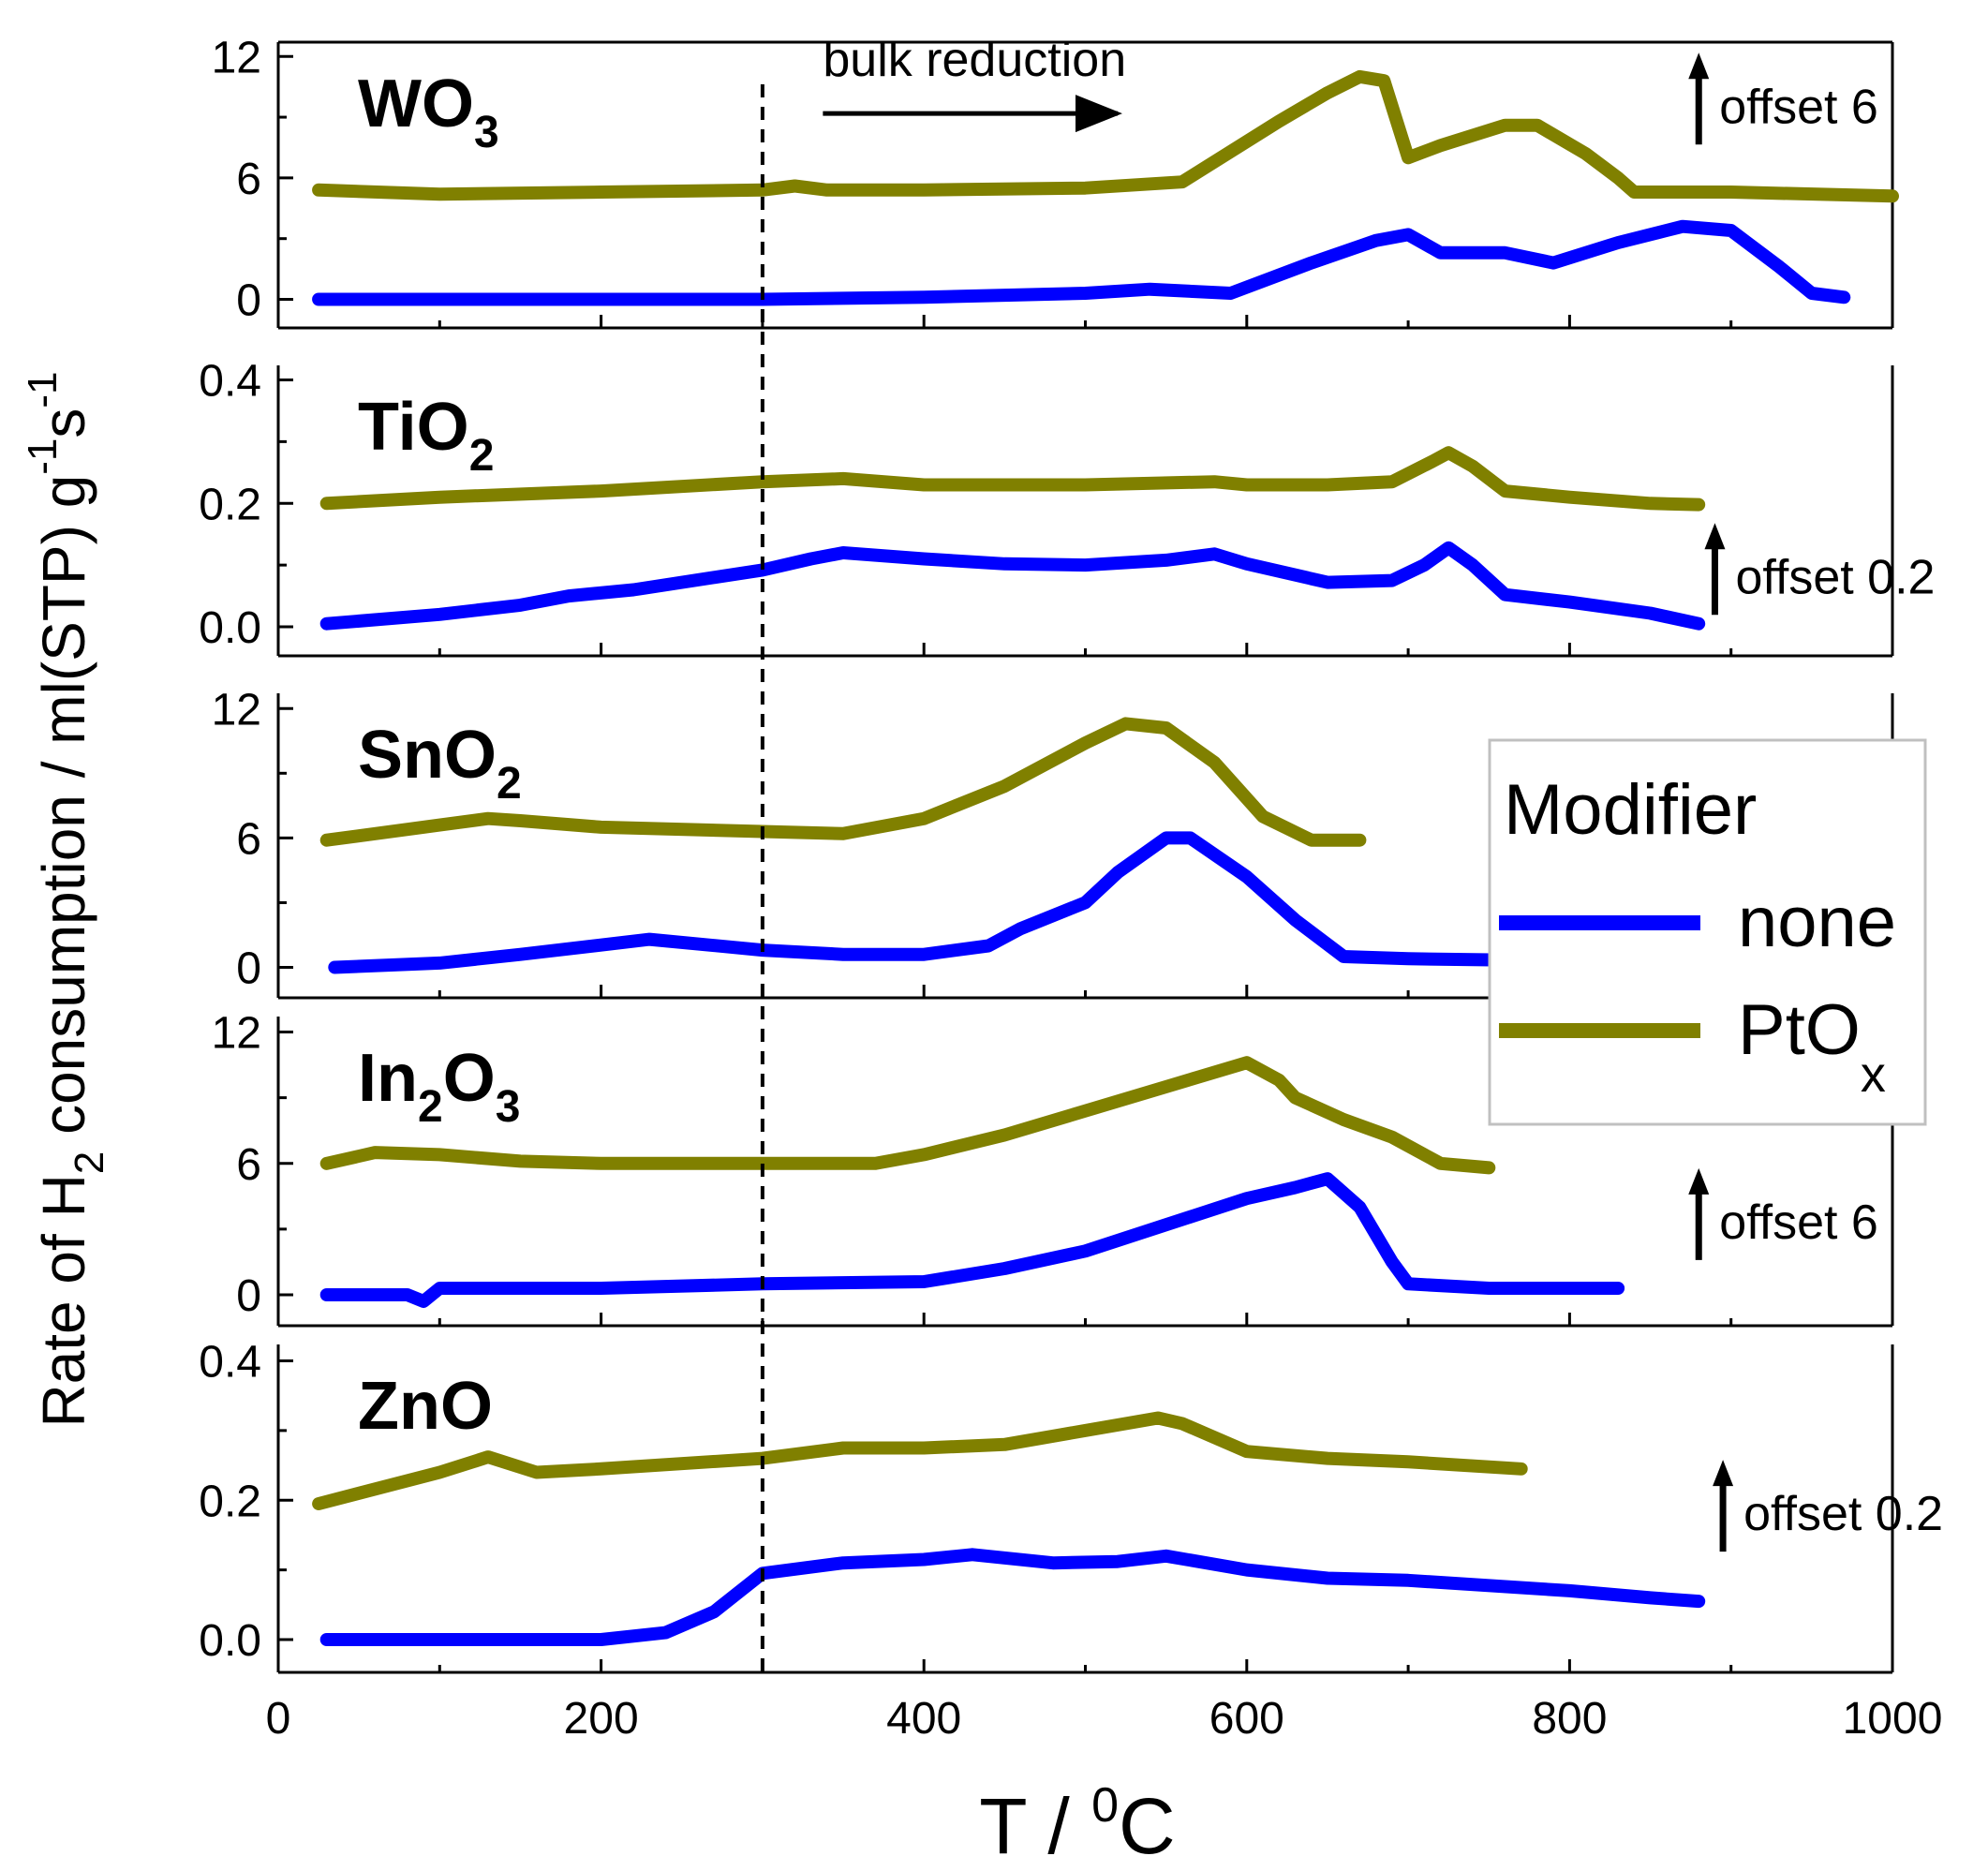  I want to click on panel-in2o3-series-none, so click(972, 1240).